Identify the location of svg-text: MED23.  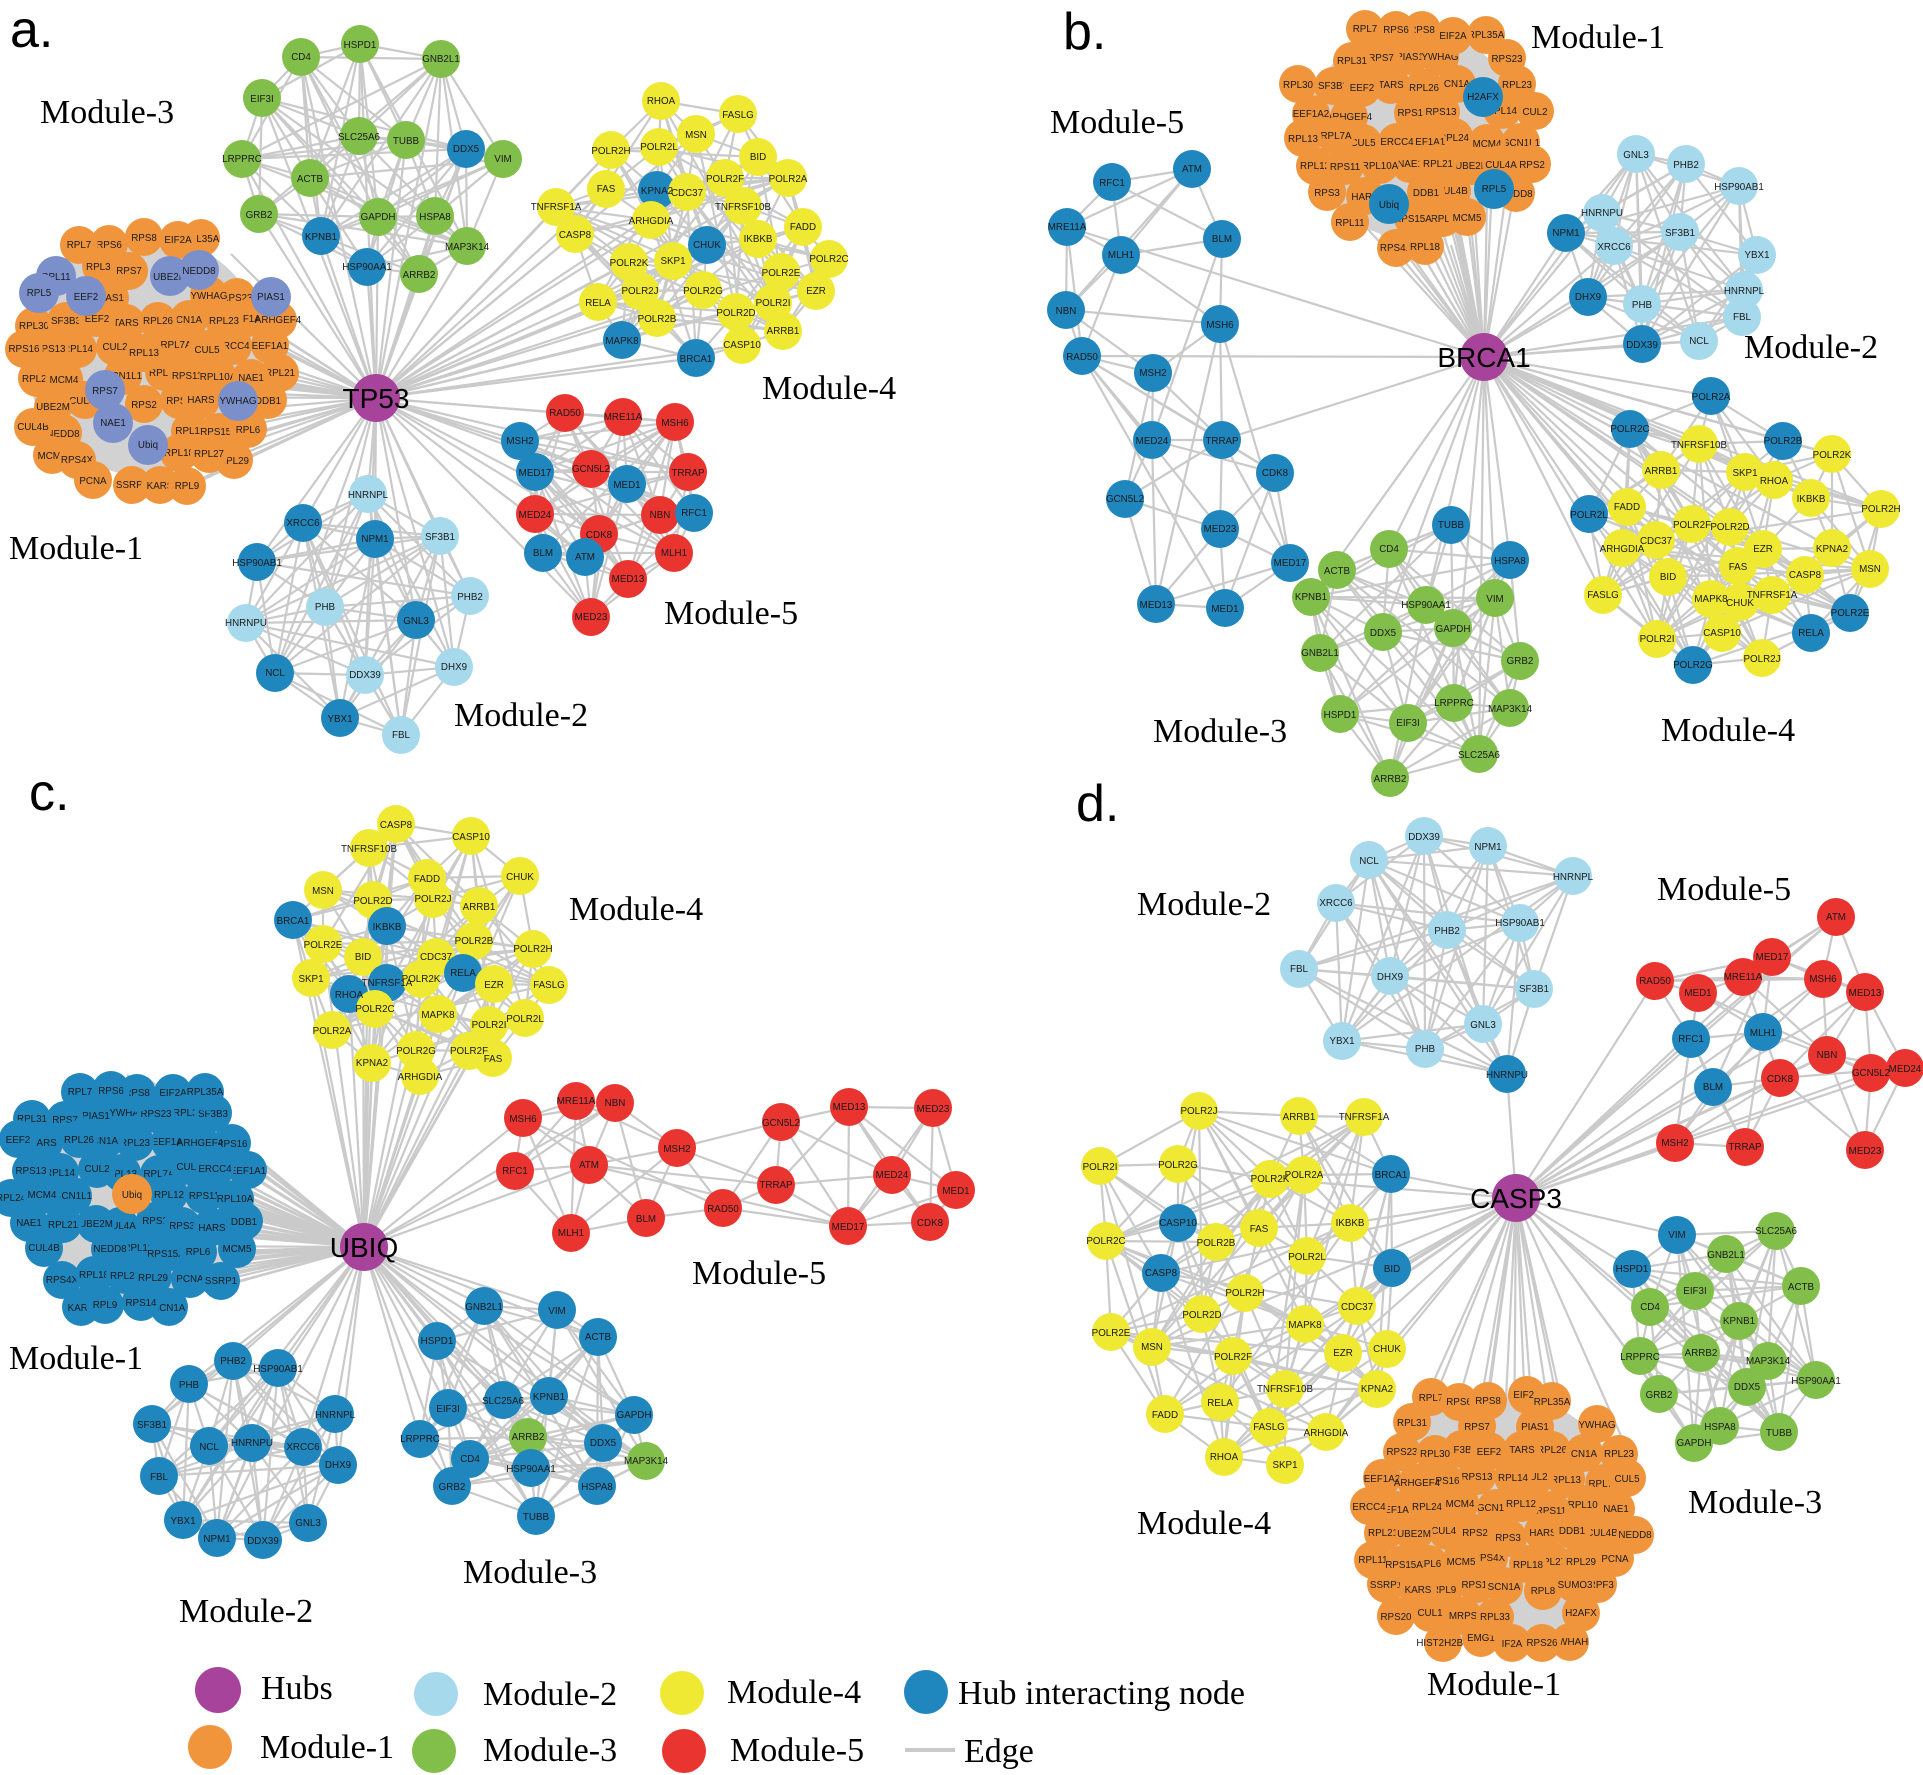
(933, 1109).